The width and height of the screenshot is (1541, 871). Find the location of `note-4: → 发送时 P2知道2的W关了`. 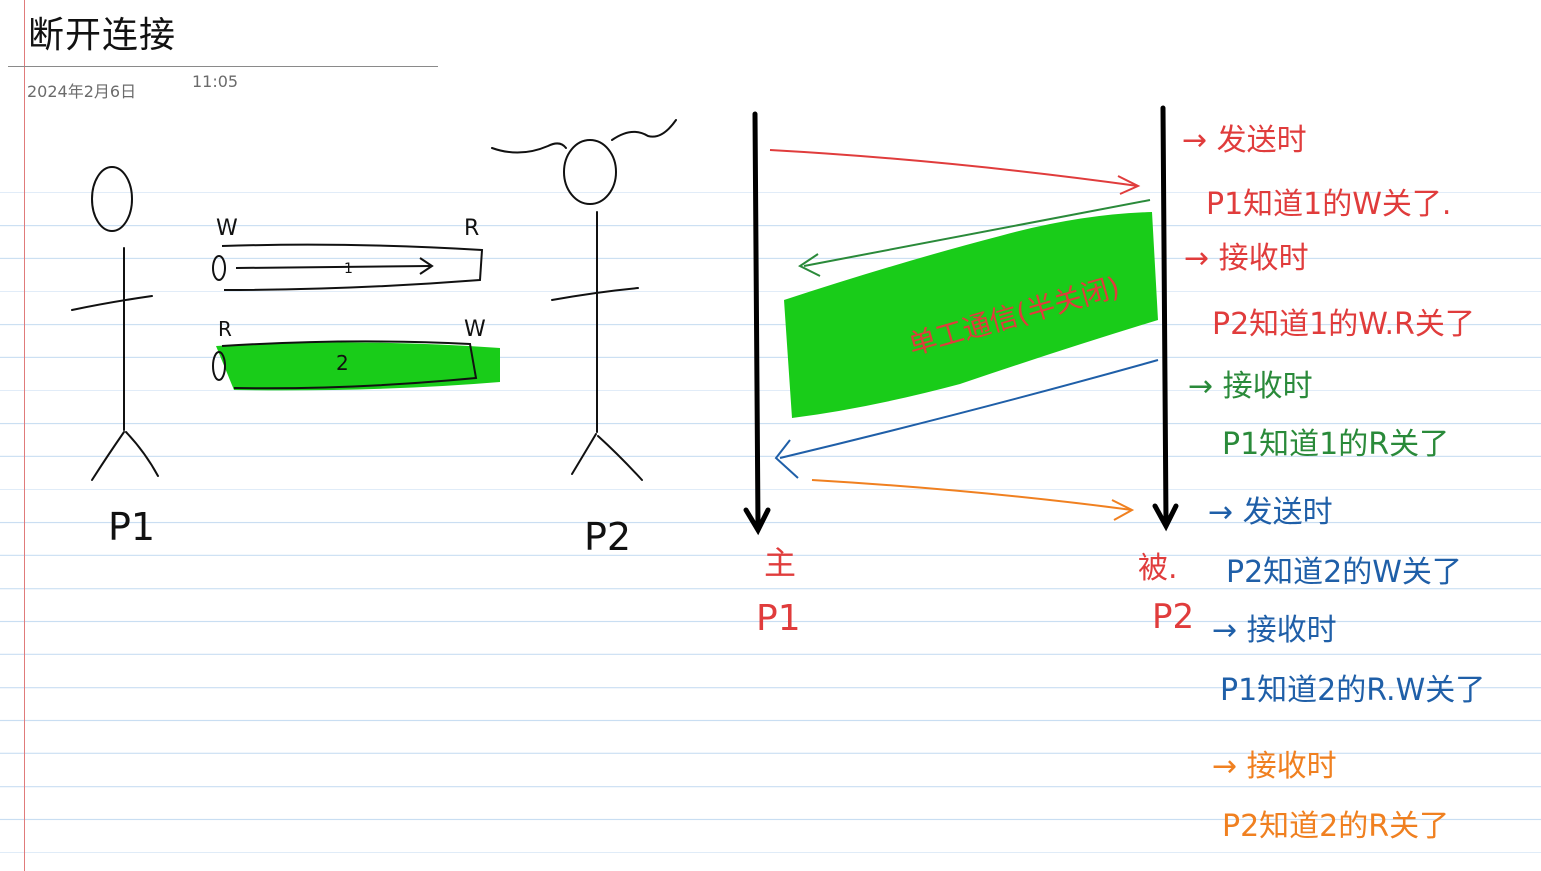

note-4: → 发送时 P2知道2的W关了 is located at coordinates (1335, 542).